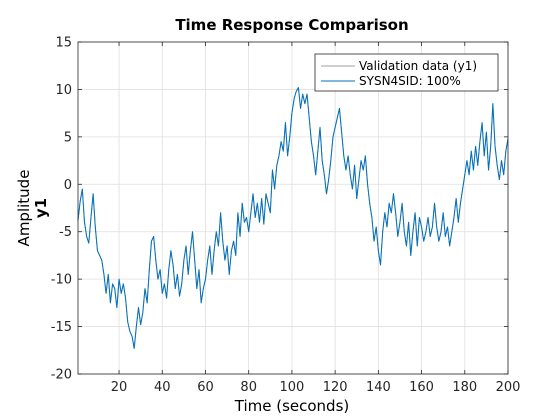  What do you see at coordinates (335, 387) in the screenshot?
I see `x-tick-label: 120` at bounding box center [335, 387].